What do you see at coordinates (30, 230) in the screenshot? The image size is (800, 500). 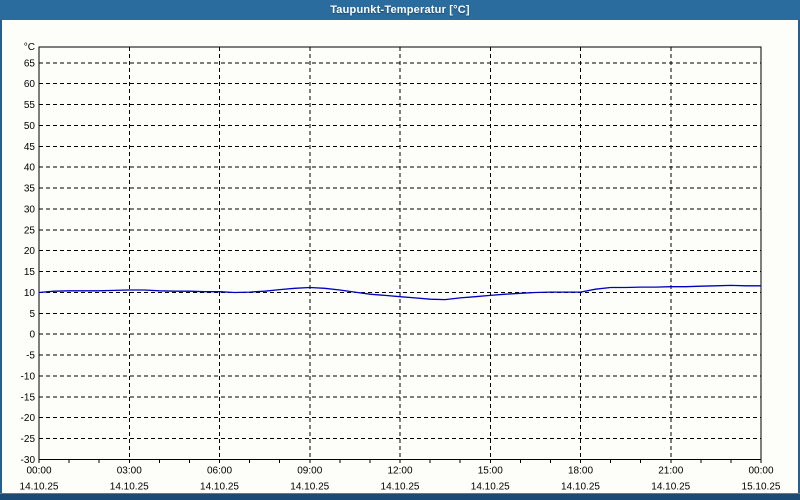 I see `y-tick-label: 25` at bounding box center [30, 230].